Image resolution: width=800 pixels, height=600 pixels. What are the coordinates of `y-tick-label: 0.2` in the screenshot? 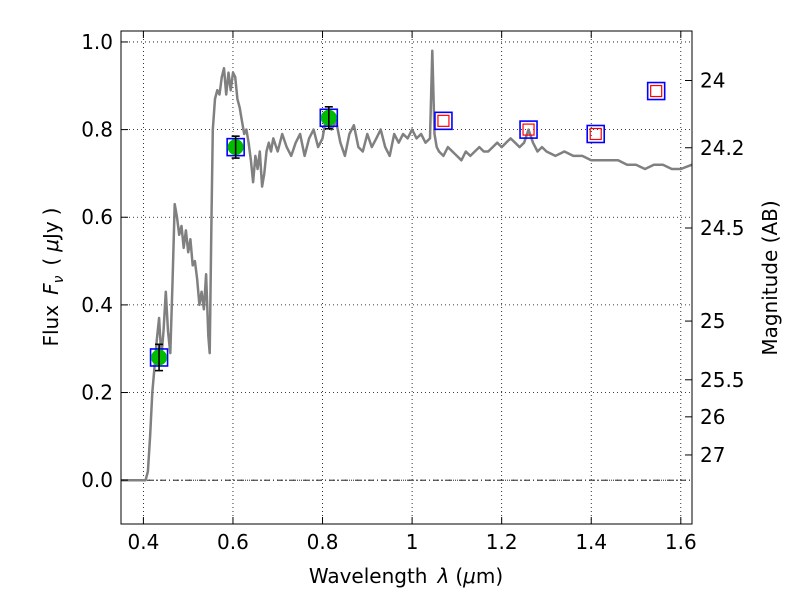 It's located at (97, 393).